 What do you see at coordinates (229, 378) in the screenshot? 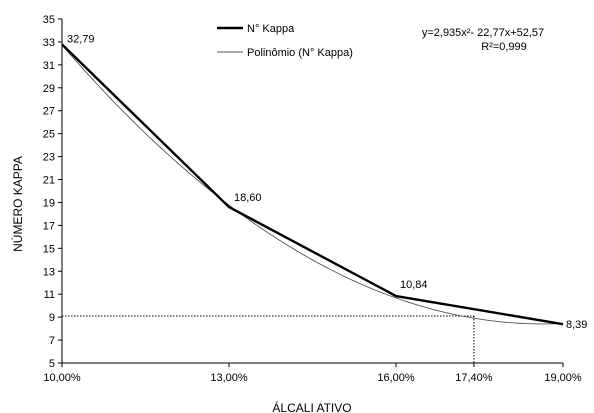
I see `x-tick-label: 13,00%` at bounding box center [229, 378].